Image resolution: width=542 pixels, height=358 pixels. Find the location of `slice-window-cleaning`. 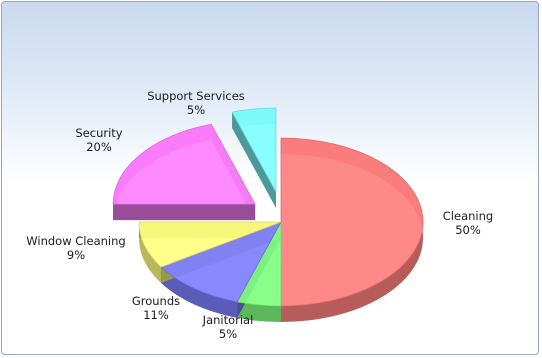

slice-window-cleaning is located at coordinates (210, 244).